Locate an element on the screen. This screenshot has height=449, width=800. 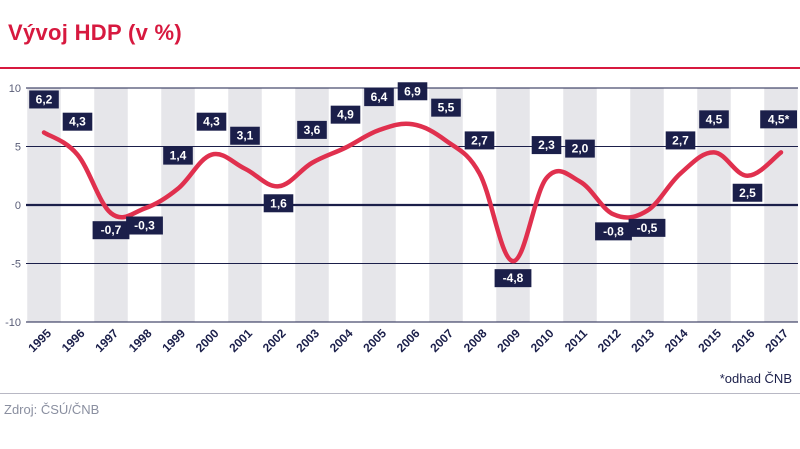
x-tick-label: 1997 is located at coordinates (106, 340).